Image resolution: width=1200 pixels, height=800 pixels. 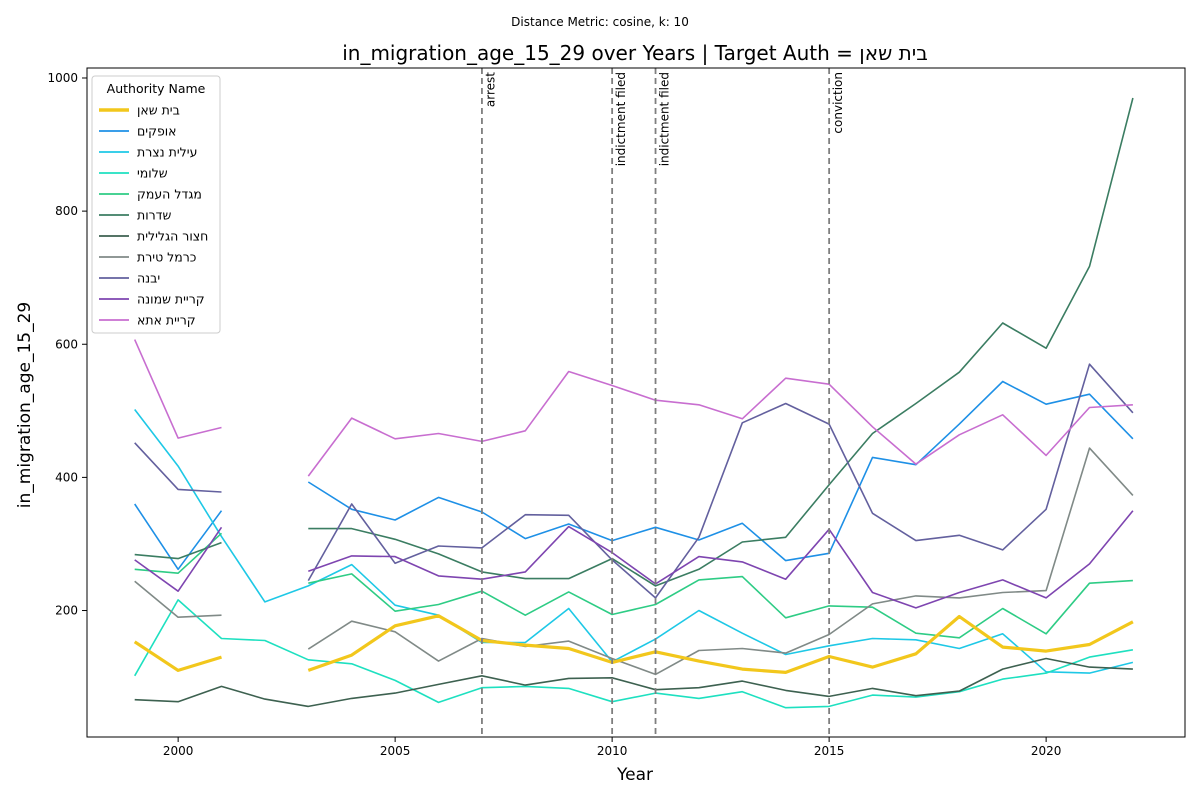 I want to click on legend-label: שדרות, so click(x=154, y=215).